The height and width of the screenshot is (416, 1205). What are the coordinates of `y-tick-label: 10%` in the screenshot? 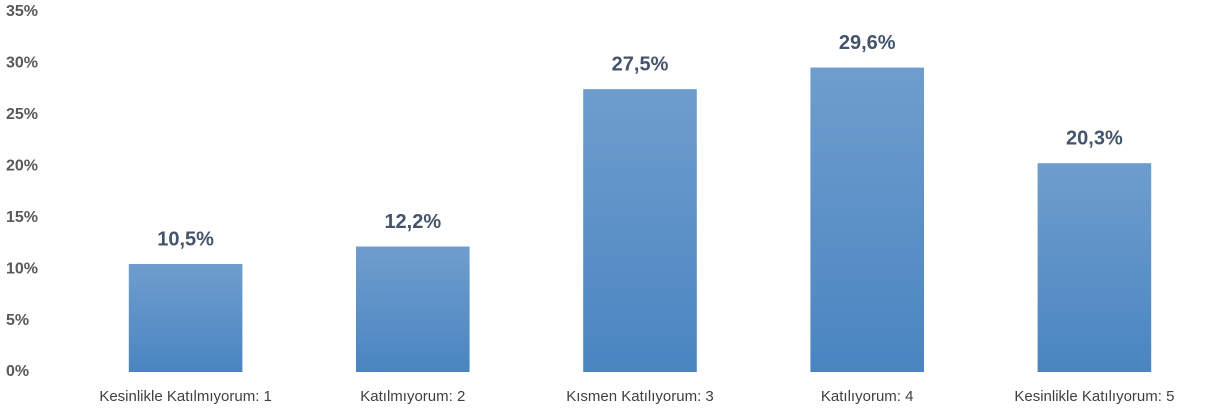 It's located at (22, 268).